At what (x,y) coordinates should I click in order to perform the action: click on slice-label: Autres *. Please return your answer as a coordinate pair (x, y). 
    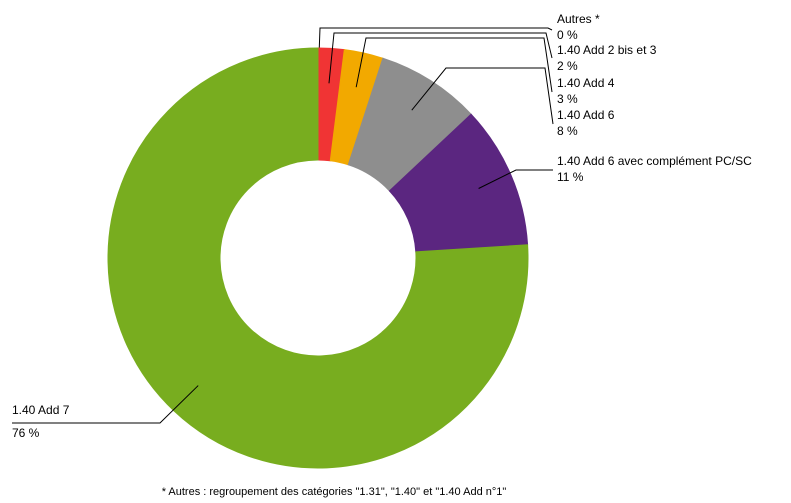
    Looking at the image, I should click on (578, 19).